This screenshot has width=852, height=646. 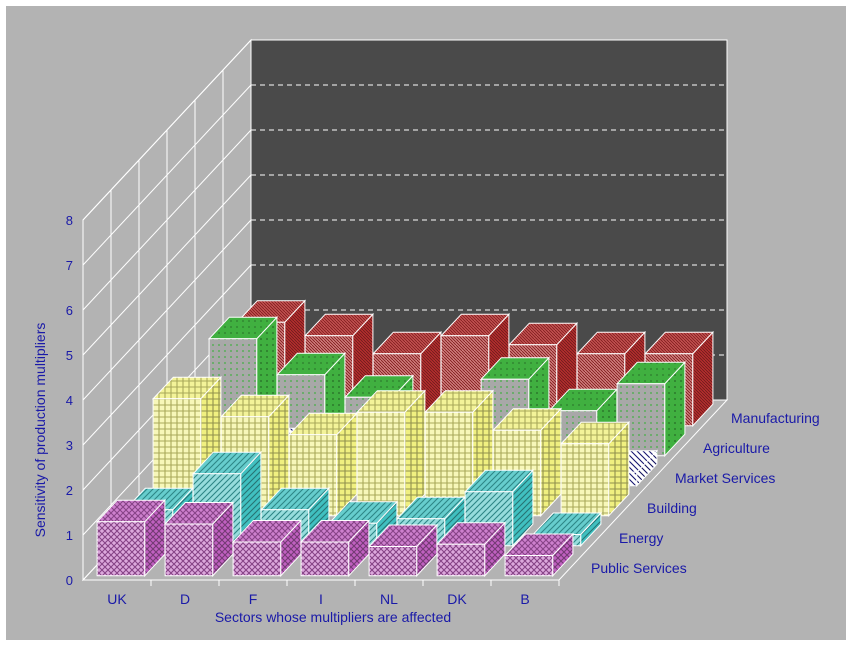 What do you see at coordinates (253, 599) in the screenshot?
I see `x-tick-label: F` at bounding box center [253, 599].